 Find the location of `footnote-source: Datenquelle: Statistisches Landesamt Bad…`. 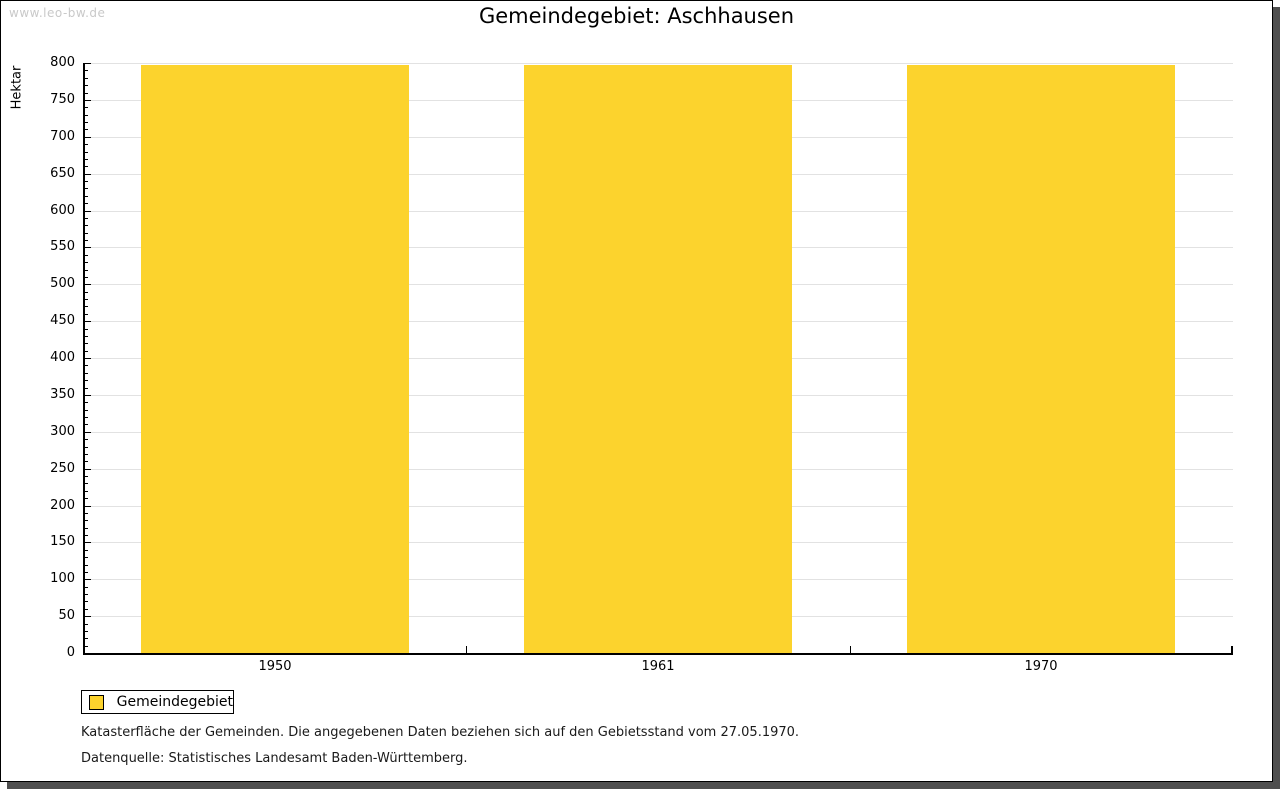

footnote-source: Datenquelle: Statistisches Landesamt Bad… is located at coordinates (274, 758).